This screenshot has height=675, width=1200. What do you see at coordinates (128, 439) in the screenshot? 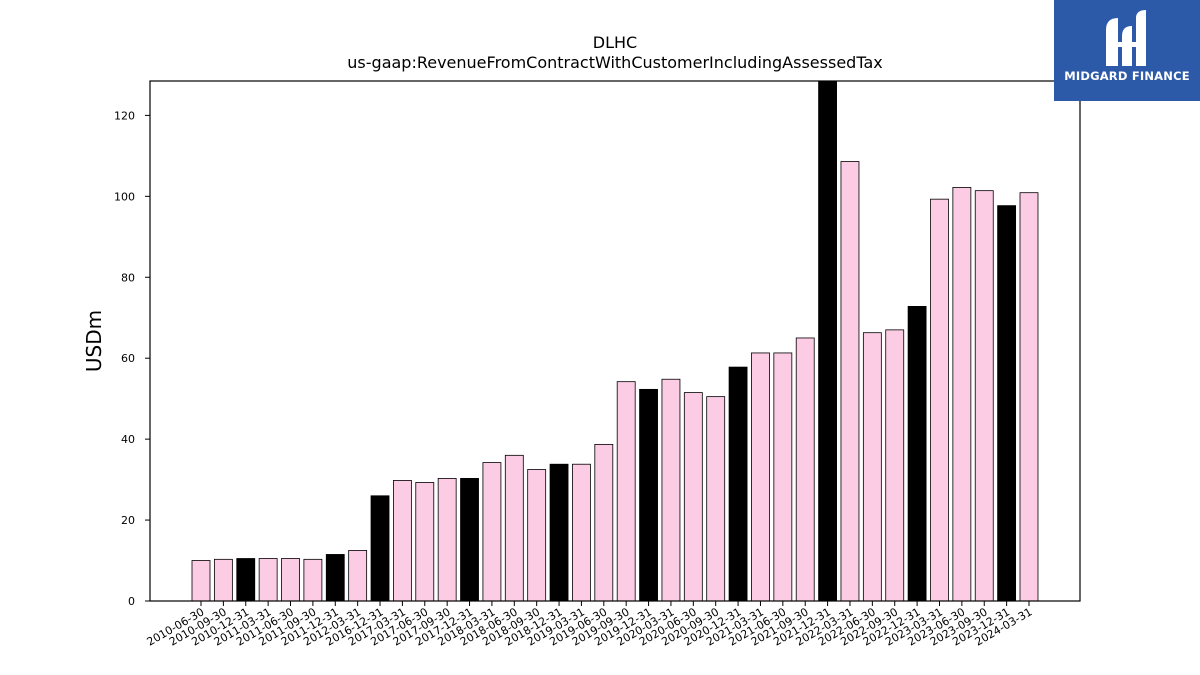
I see `y-tick-label: 40` at bounding box center [128, 439].